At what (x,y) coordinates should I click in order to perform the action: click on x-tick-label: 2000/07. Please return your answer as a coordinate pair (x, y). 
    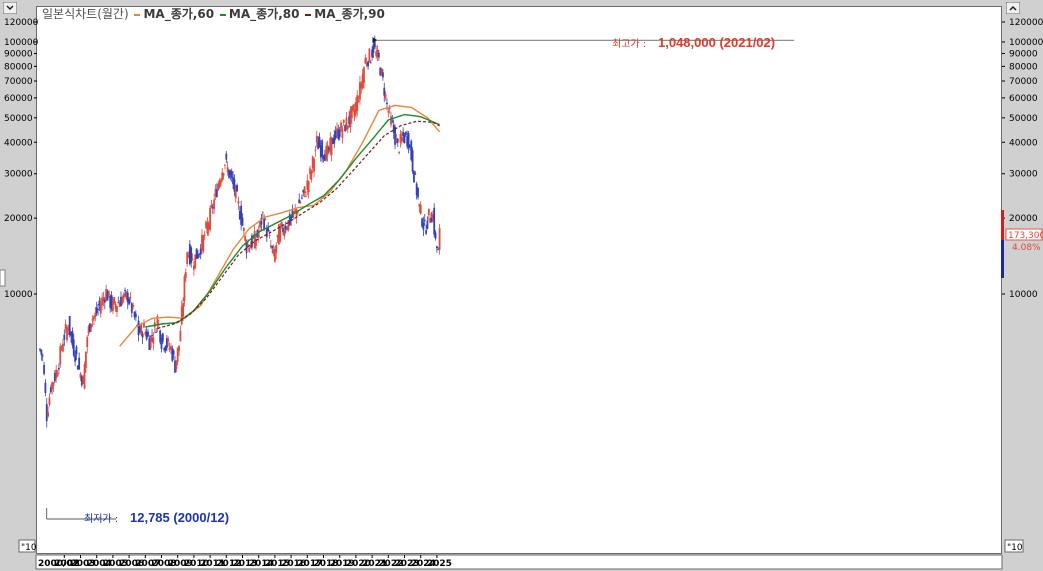
    Looking at the image, I should click on (58, 564).